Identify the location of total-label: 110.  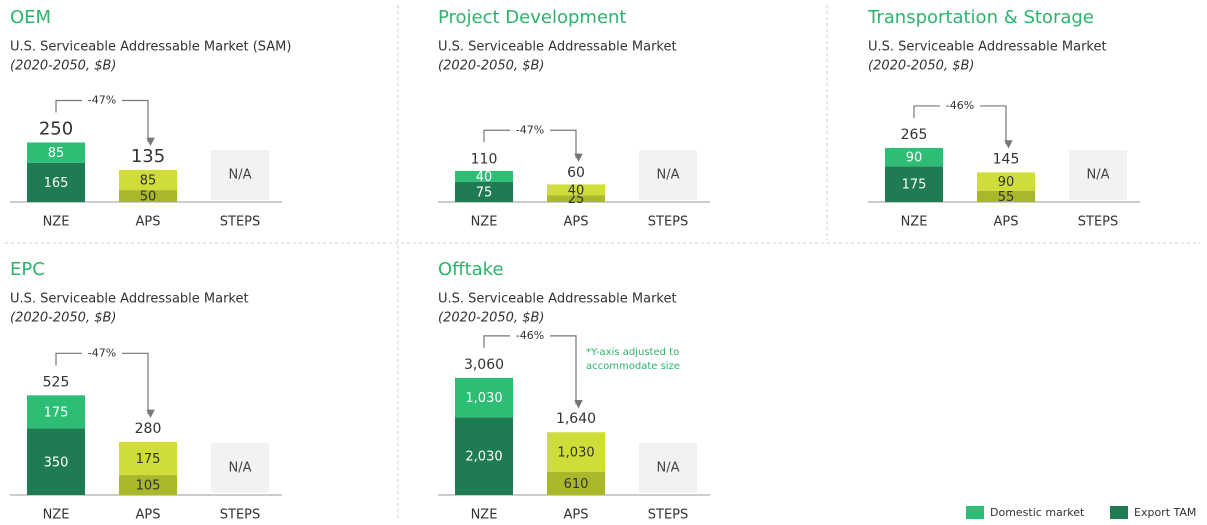
(484, 159).